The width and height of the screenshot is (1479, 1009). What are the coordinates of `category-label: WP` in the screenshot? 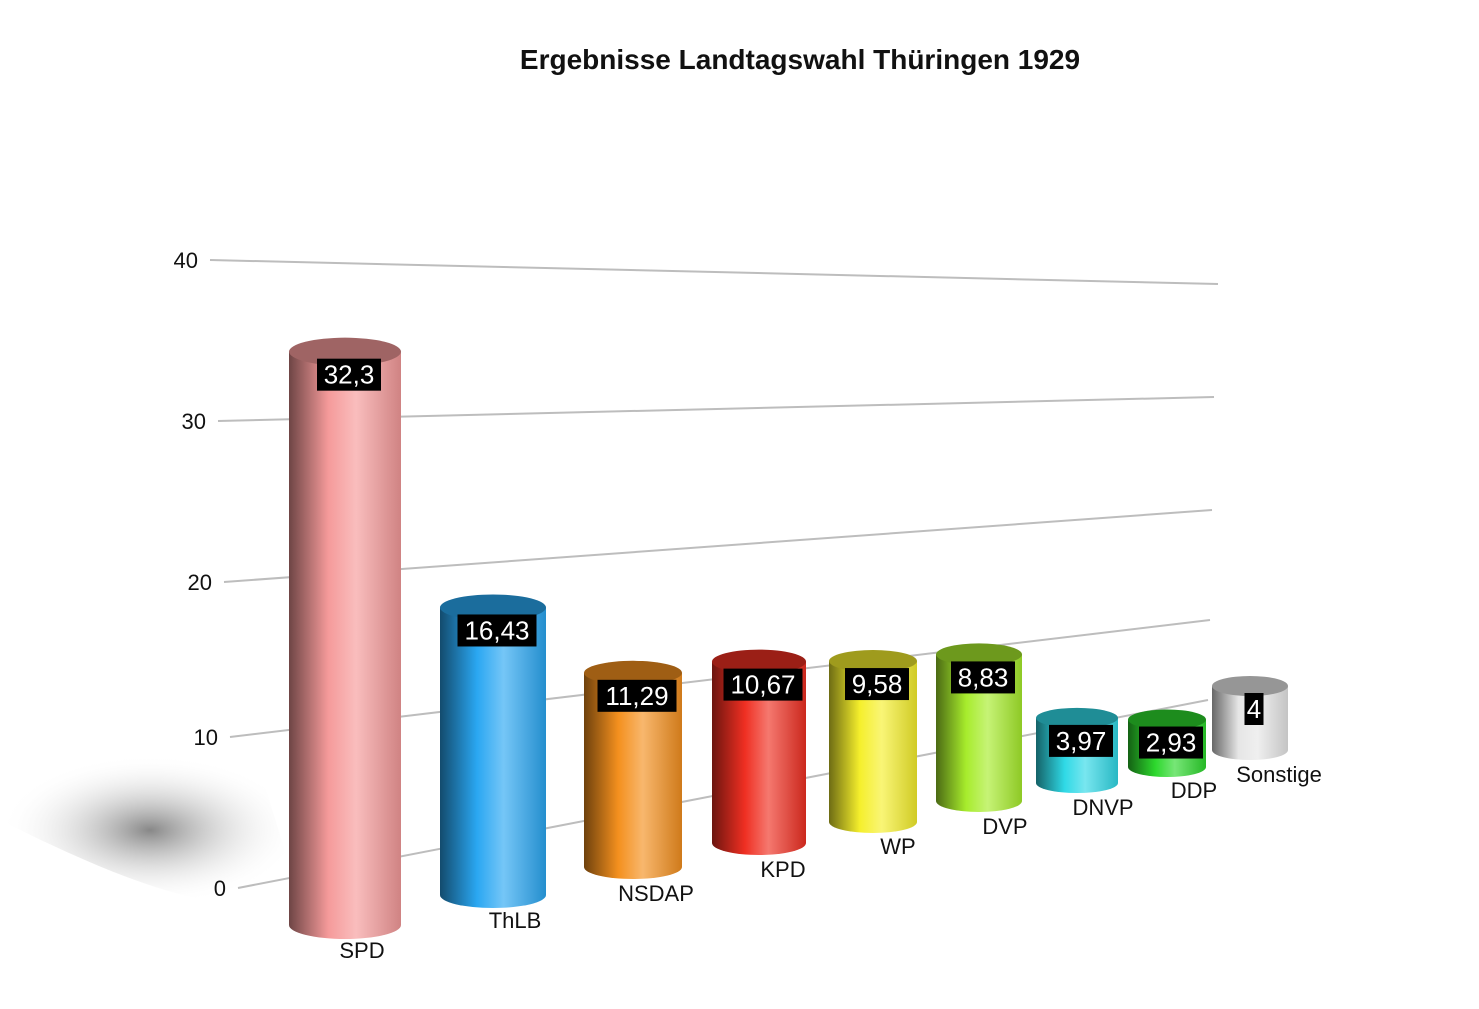 It's located at (897, 846).